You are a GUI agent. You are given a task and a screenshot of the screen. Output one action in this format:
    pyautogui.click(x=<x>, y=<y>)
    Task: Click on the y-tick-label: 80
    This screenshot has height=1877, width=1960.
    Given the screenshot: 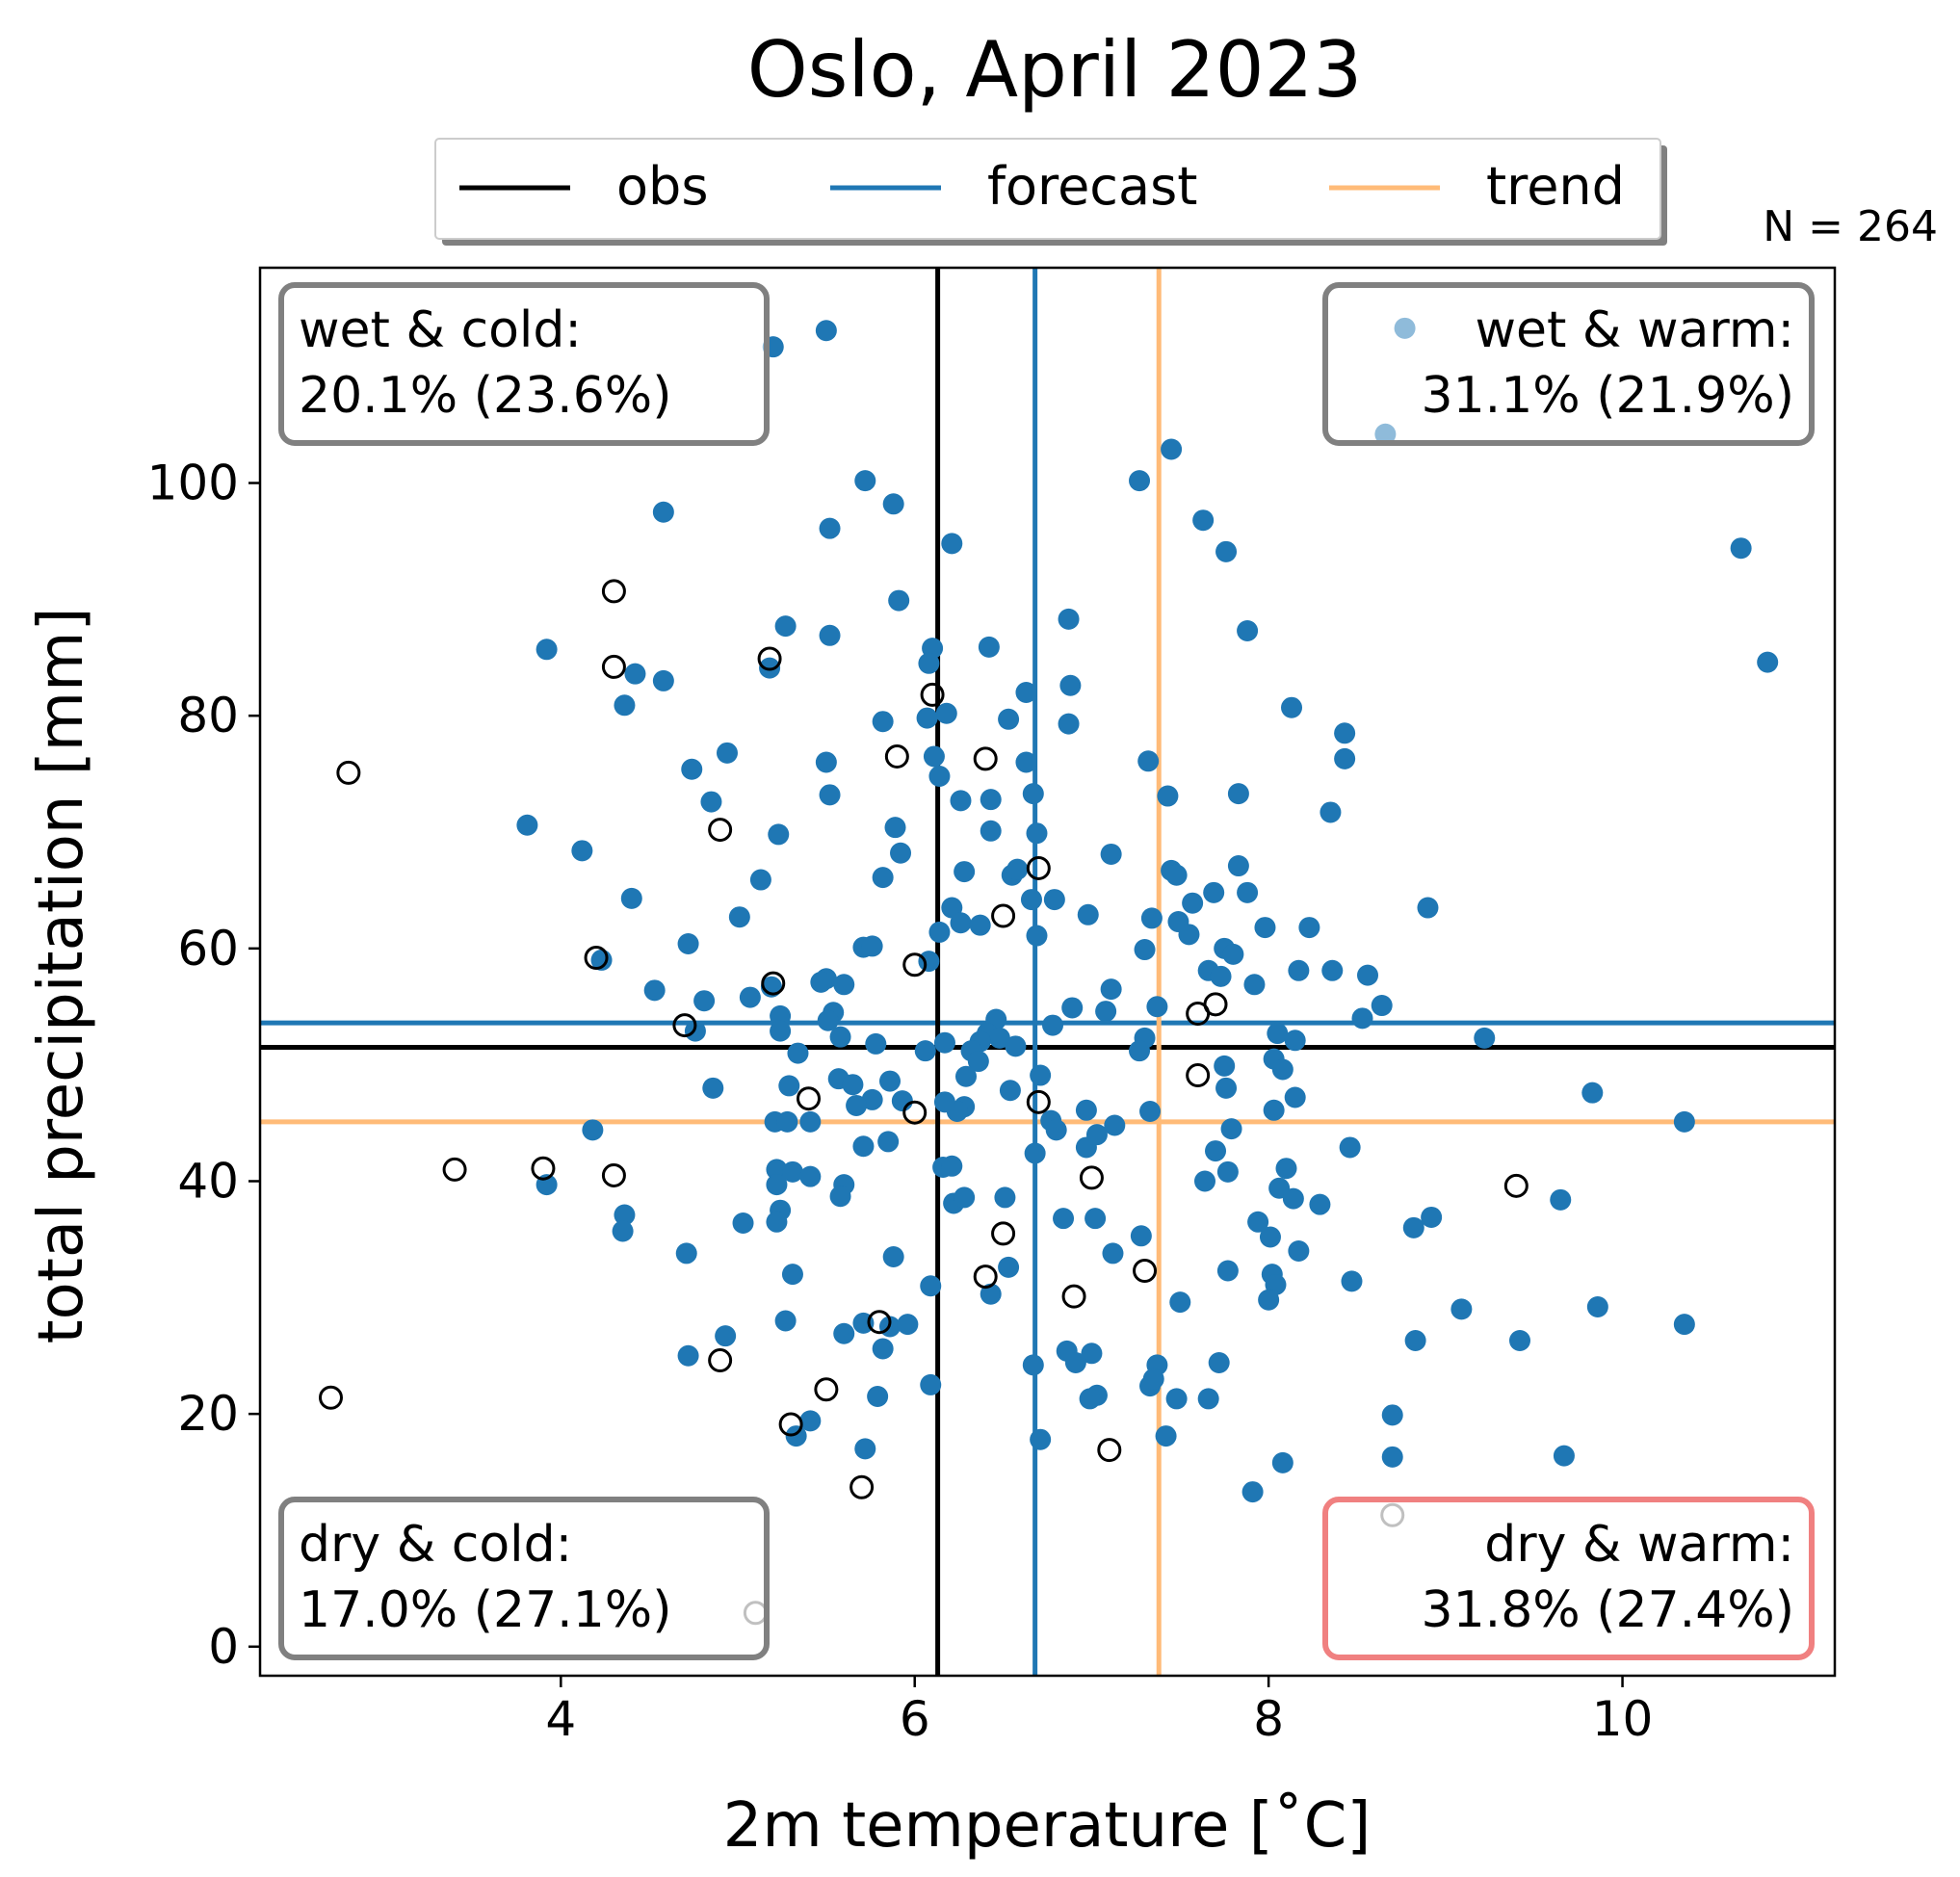 What is the action you would take?
    pyautogui.click(x=208, y=716)
    